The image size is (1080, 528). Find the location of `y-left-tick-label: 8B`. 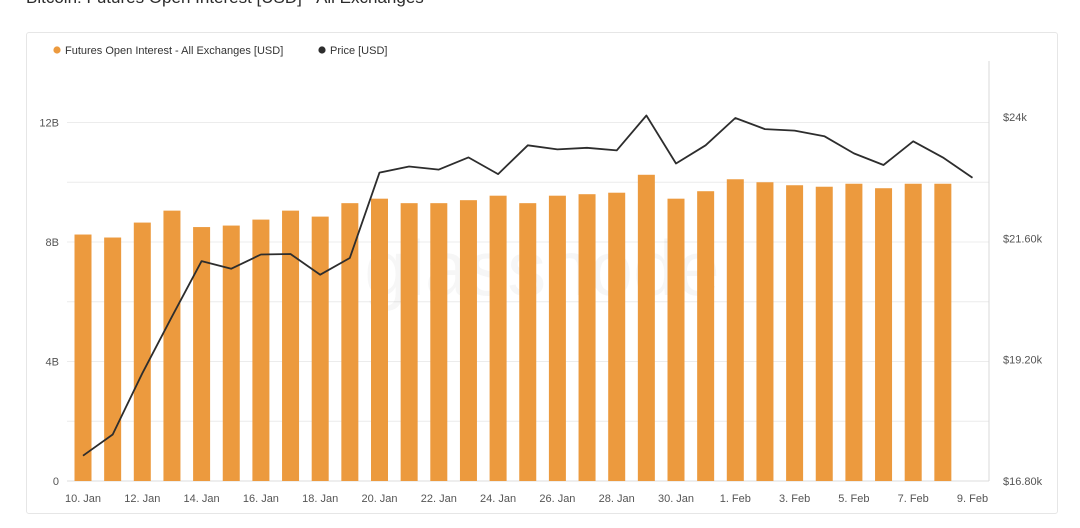

y-left-tick-label: 8B is located at coordinates (52, 243).